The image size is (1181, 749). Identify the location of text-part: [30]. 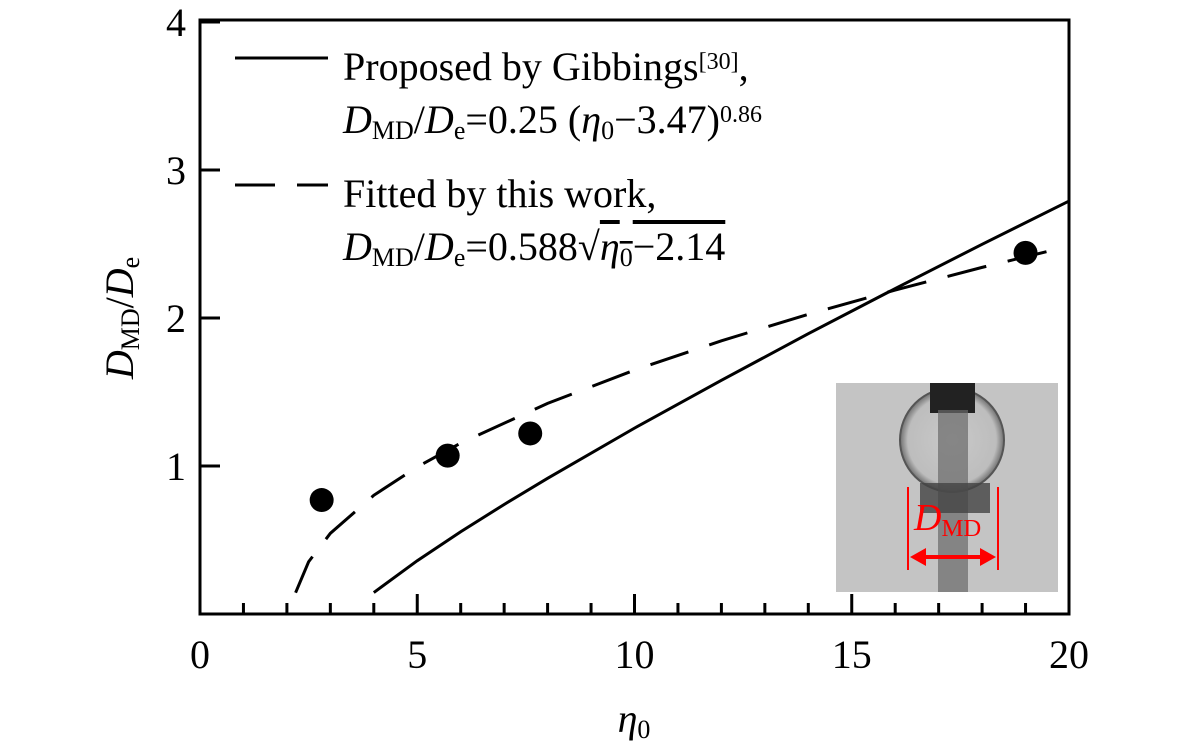
(719, 62).